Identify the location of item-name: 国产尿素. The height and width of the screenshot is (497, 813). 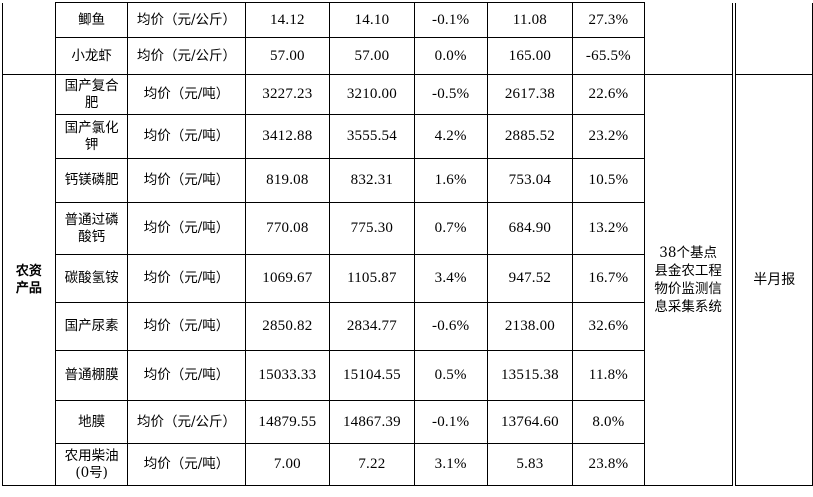
(91, 326).